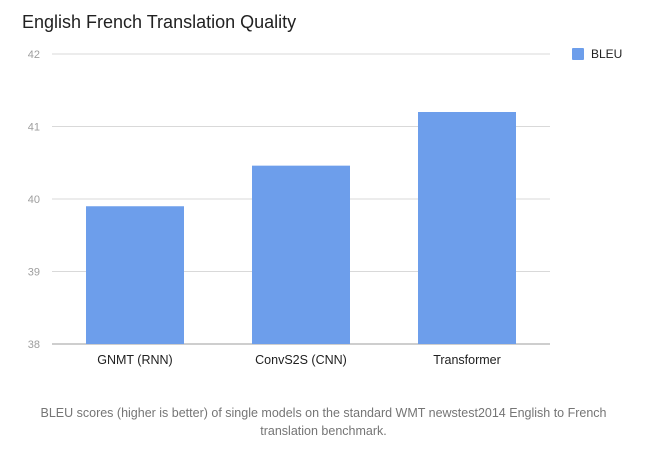 The height and width of the screenshot is (454, 647). Describe the element at coordinates (34, 345) in the screenshot. I see `y-tick-label: 38` at that location.